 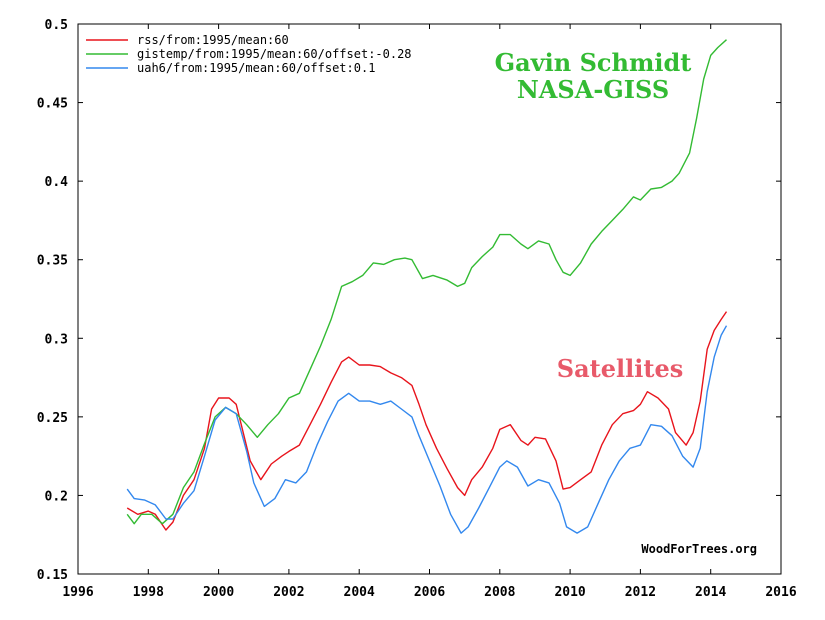 What do you see at coordinates (429, 592) in the screenshot?
I see `x-tick-label: 2006` at bounding box center [429, 592].